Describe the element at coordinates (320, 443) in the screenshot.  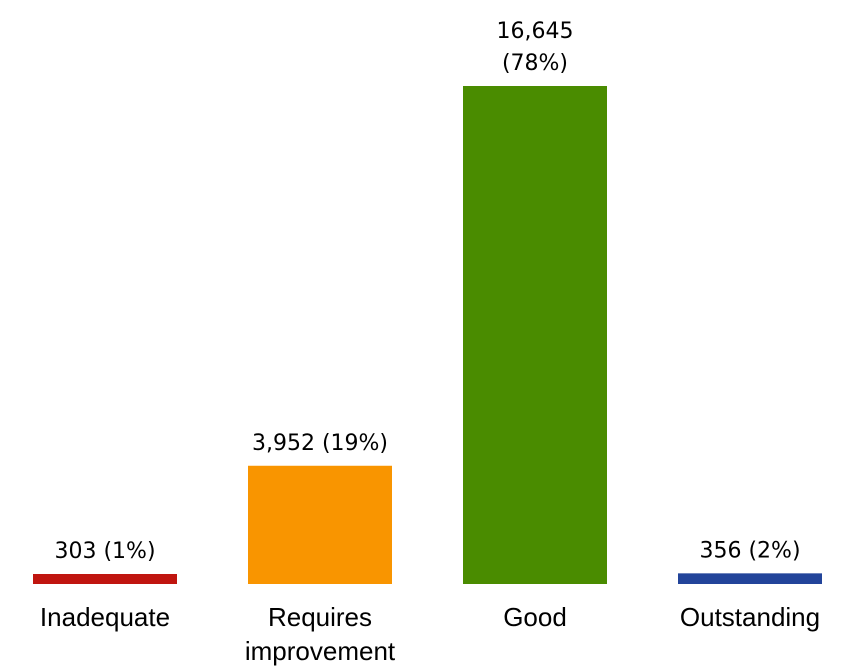
I see `data-label-requires-improvement: 3,952 (19%)` at that location.